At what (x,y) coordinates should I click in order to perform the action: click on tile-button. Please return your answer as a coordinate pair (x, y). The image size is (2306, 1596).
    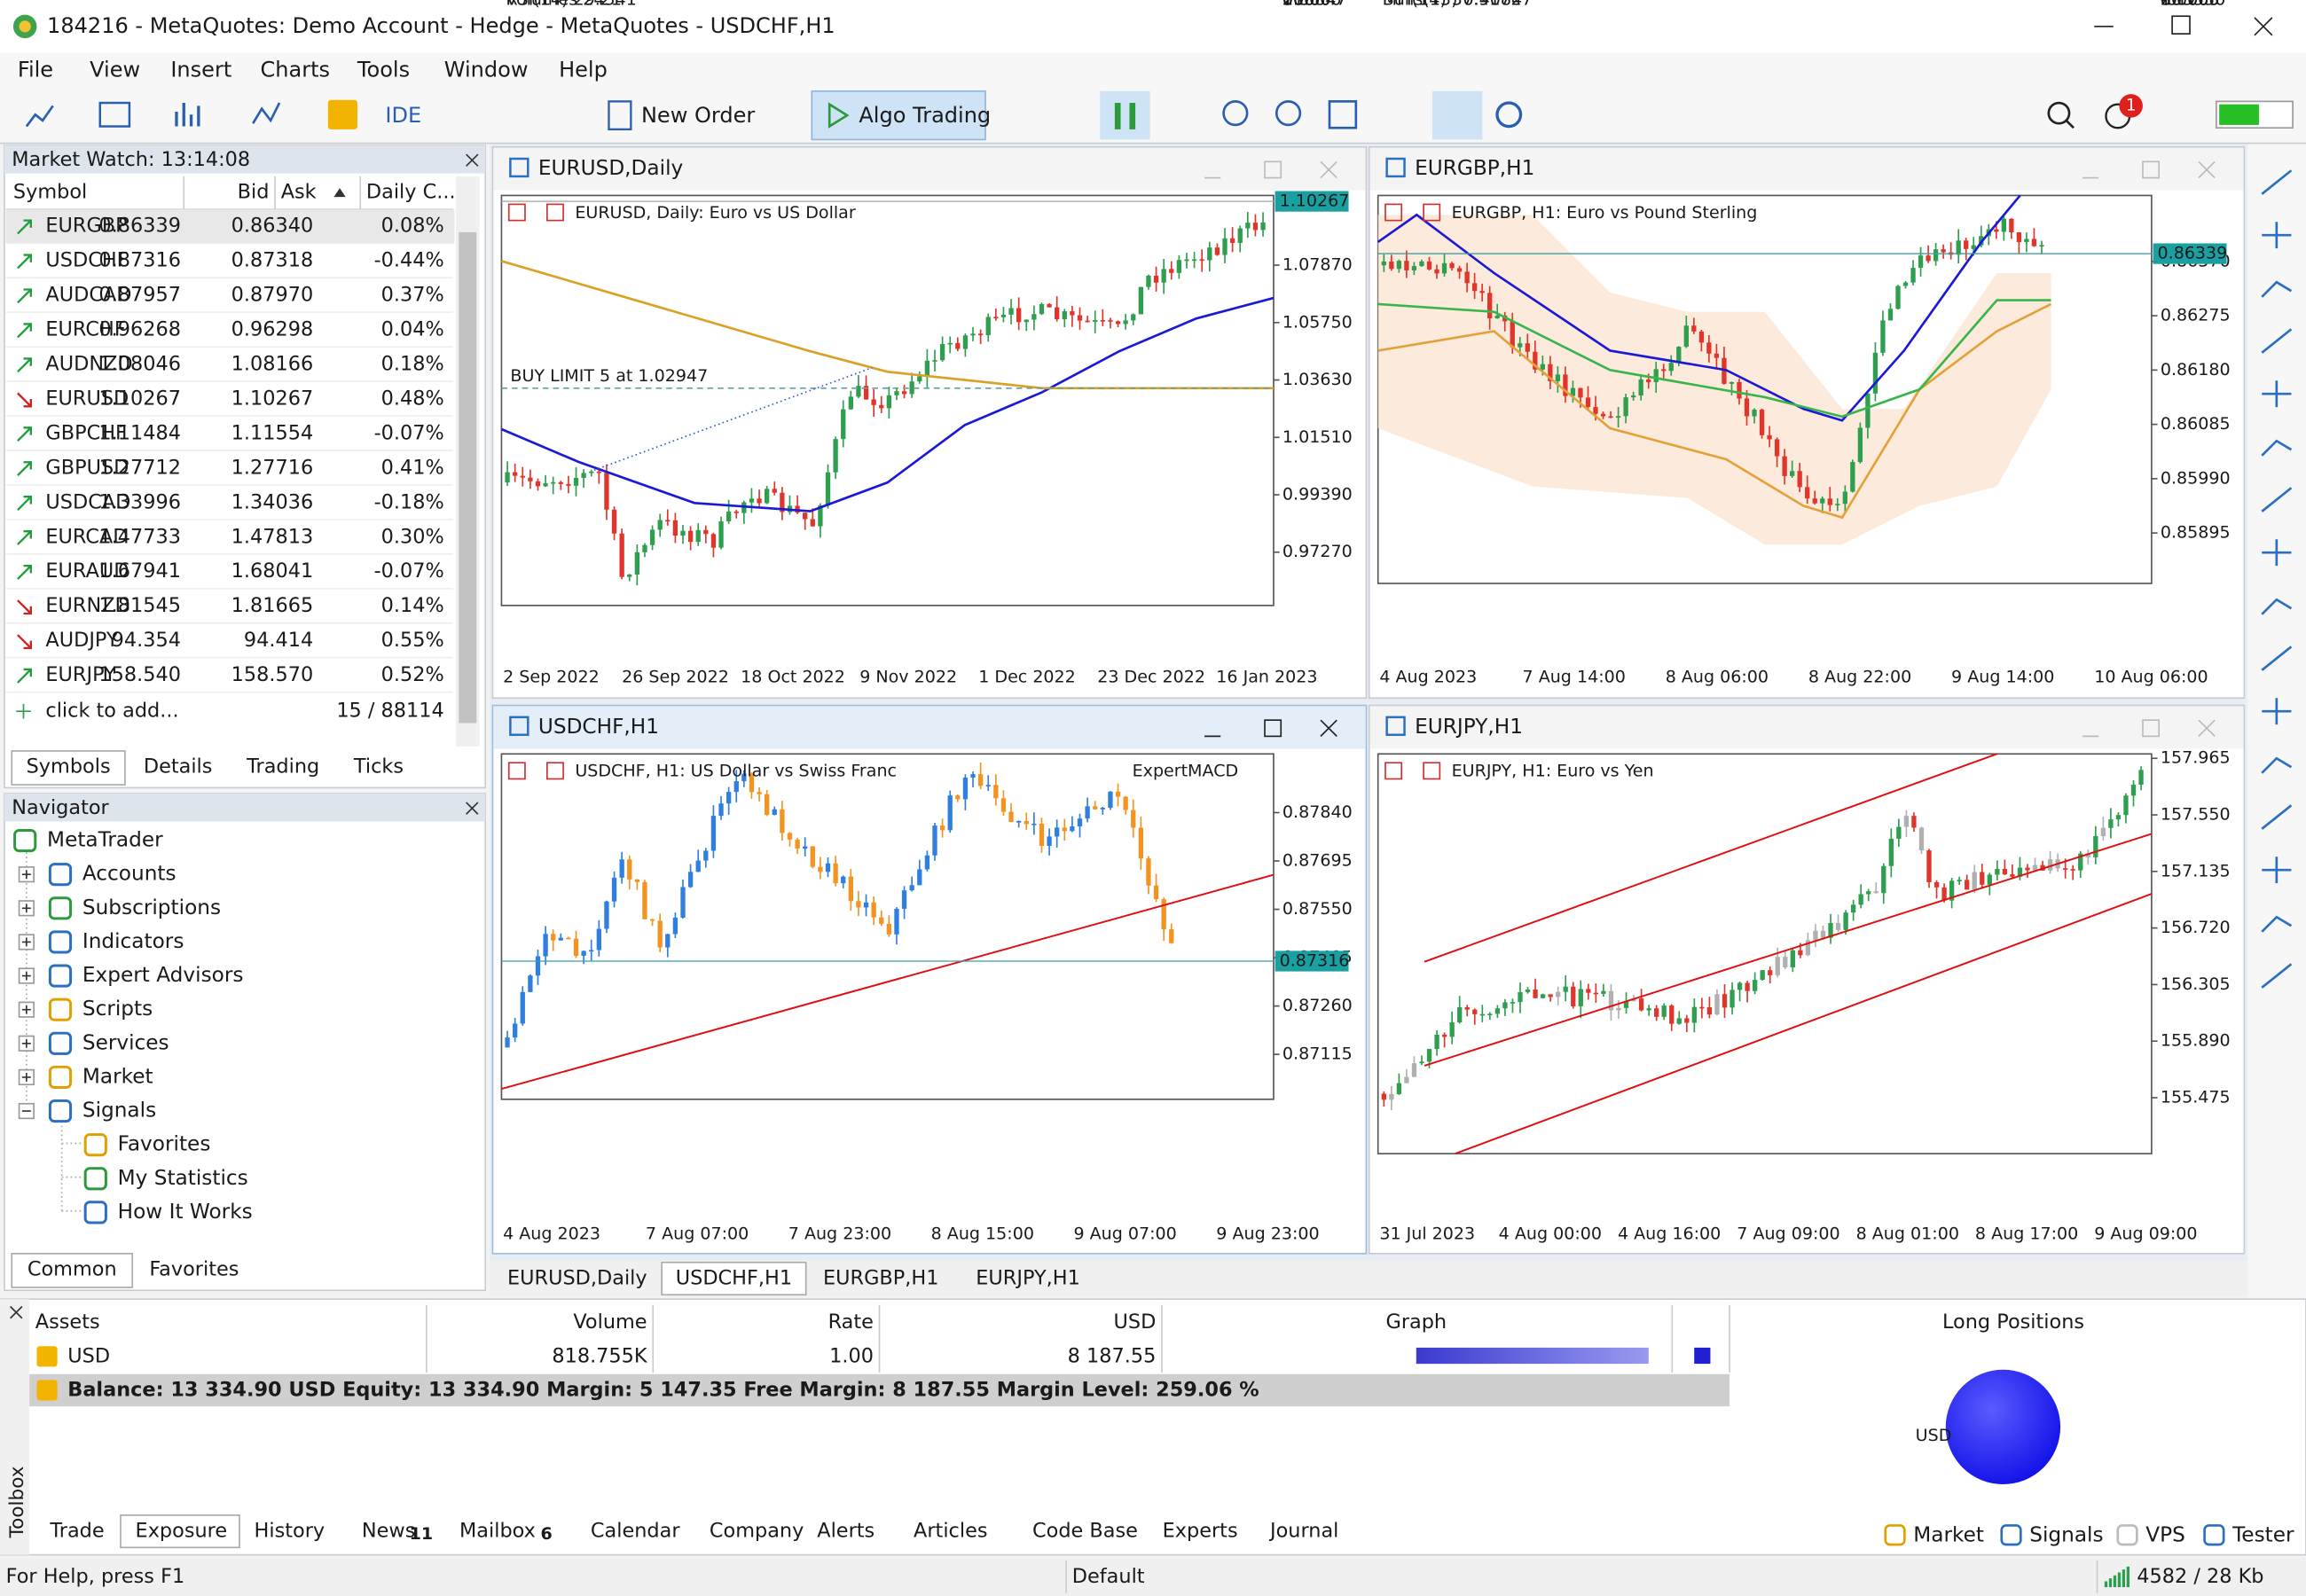
    Looking at the image, I should click on (1343, 114).